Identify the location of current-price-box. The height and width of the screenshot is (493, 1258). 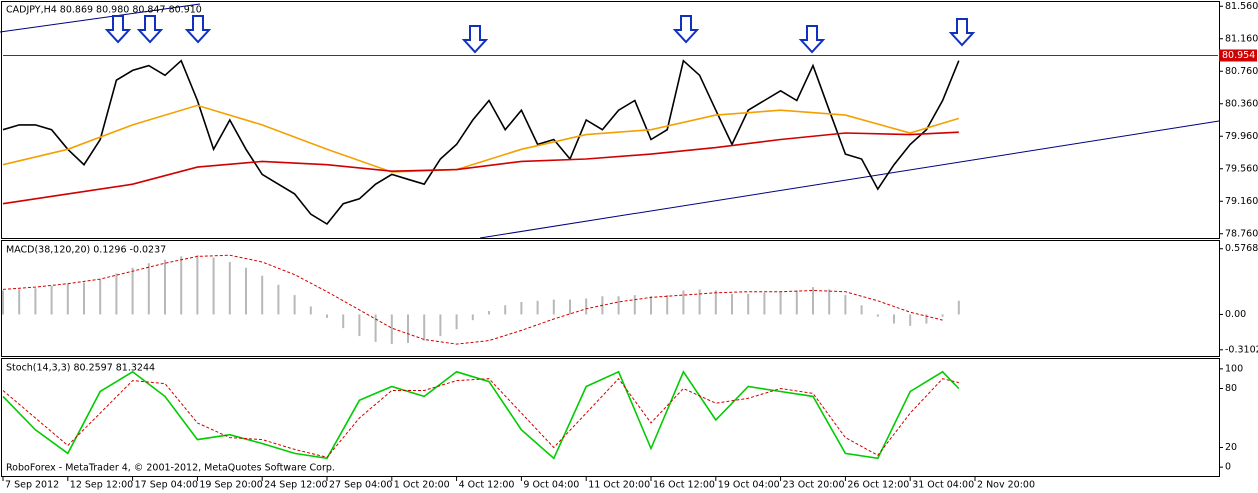
(1238, 55).